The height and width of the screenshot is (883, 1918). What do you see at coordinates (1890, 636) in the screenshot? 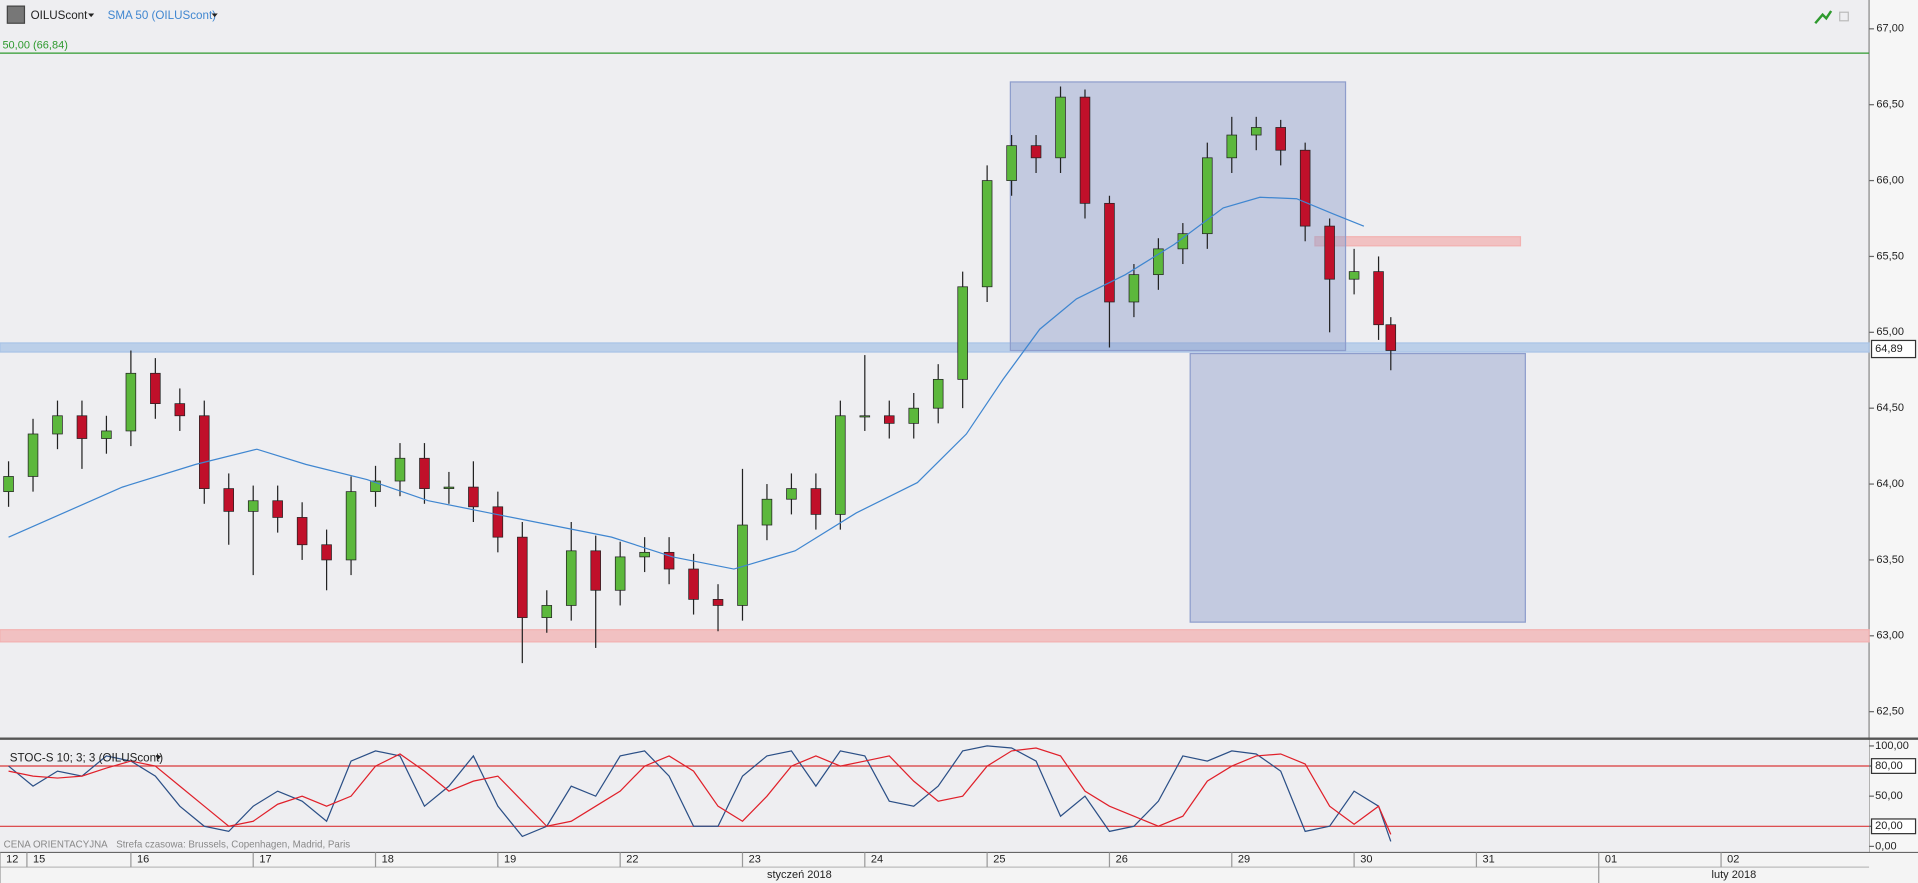
I see `y-tick-label: 63,00` at bounding box center [1890, 636].